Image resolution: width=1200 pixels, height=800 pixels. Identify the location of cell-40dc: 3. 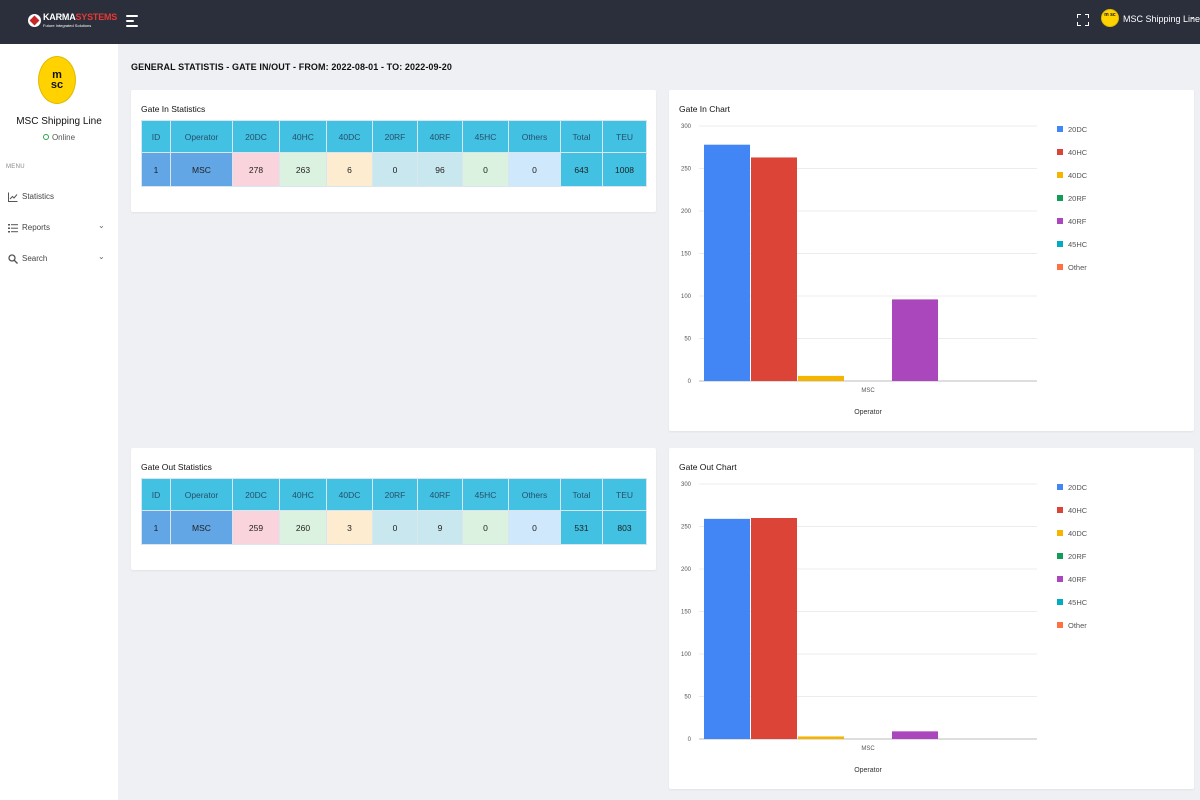
(349, 527).